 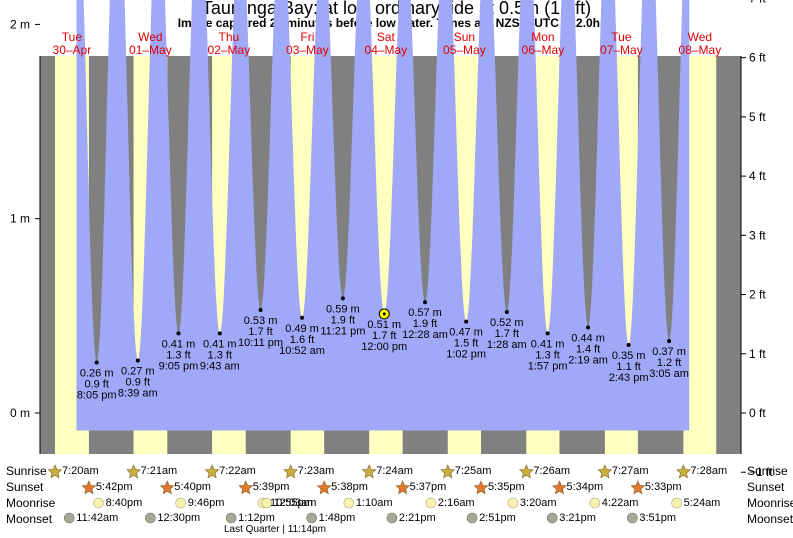 I want to click on sunset-time: 5:40pm, so click(x=192, y=487).